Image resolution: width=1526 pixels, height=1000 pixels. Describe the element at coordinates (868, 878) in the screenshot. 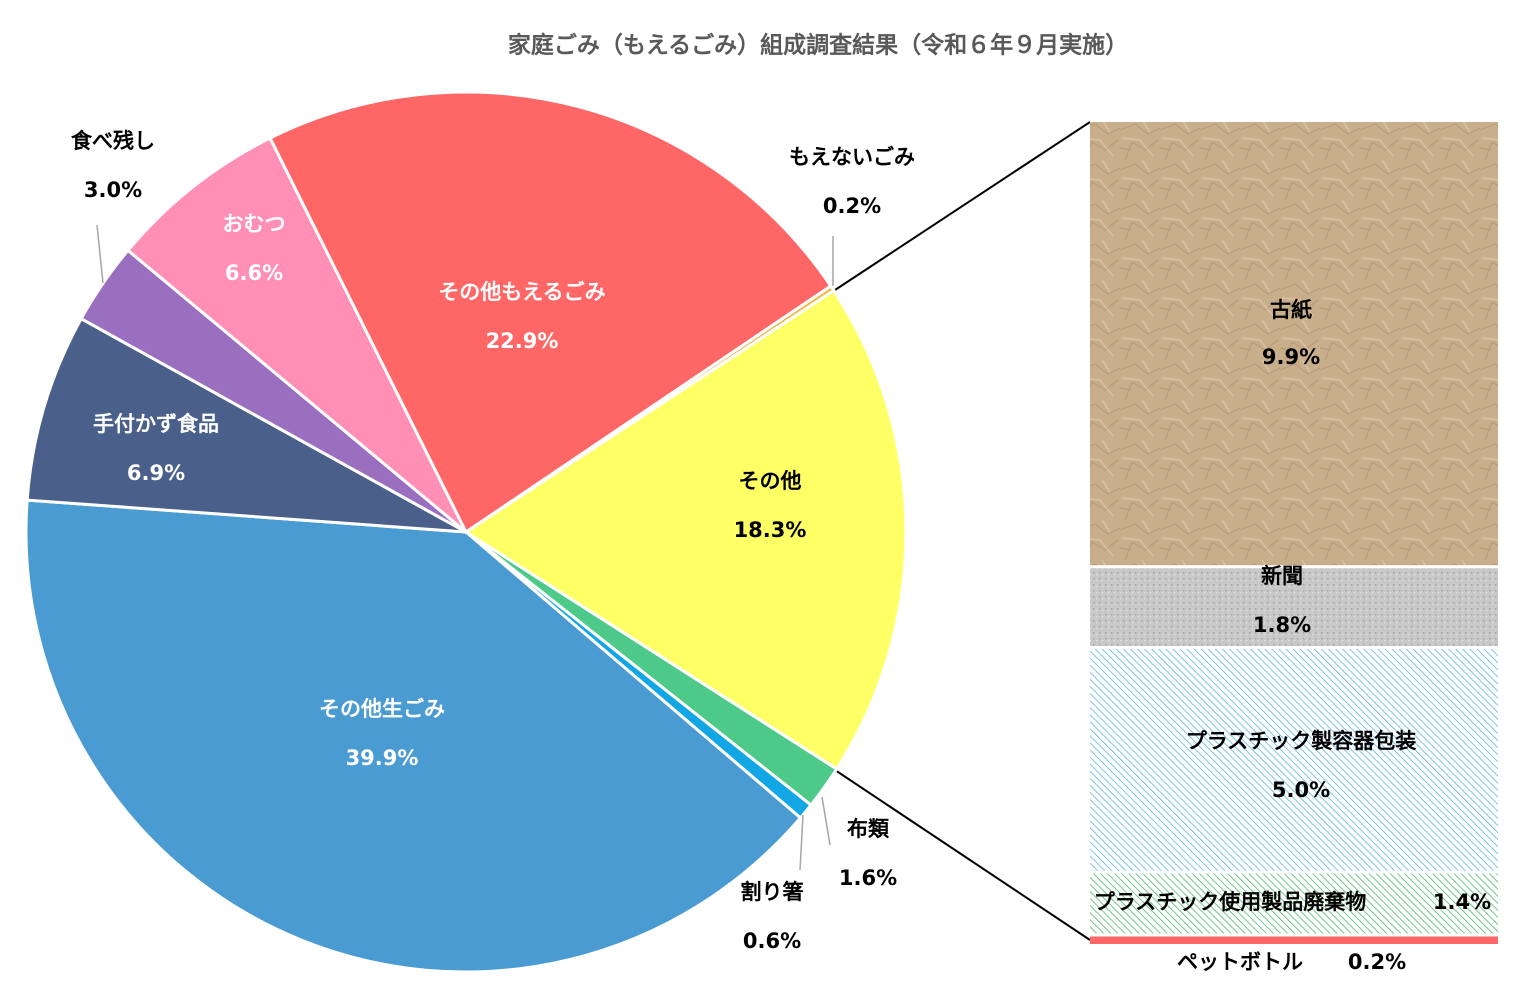

I see `slice-value: 1.6%` at that location.